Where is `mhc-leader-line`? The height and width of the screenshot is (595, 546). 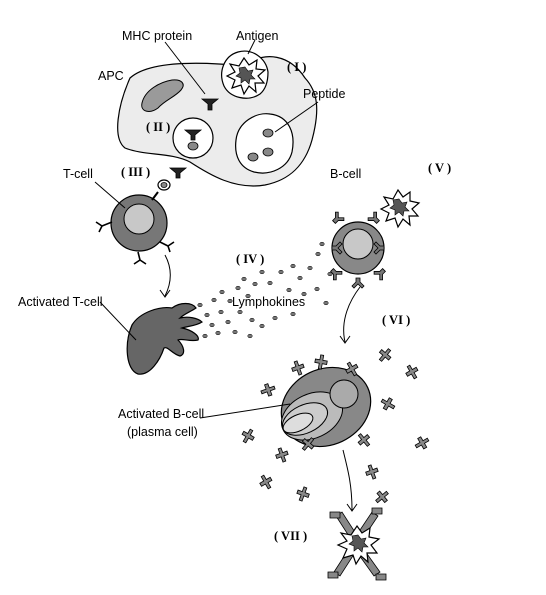
mhc-leader-line is located at coordinates (185, 68).